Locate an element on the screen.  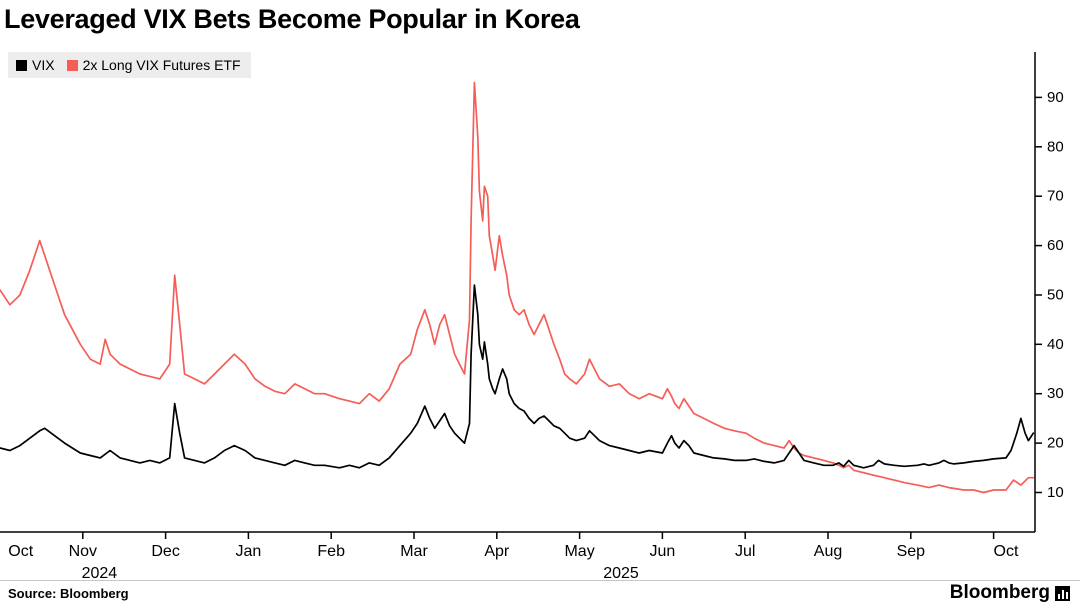
x-tick-label: May is located at coordinates (579, 551).